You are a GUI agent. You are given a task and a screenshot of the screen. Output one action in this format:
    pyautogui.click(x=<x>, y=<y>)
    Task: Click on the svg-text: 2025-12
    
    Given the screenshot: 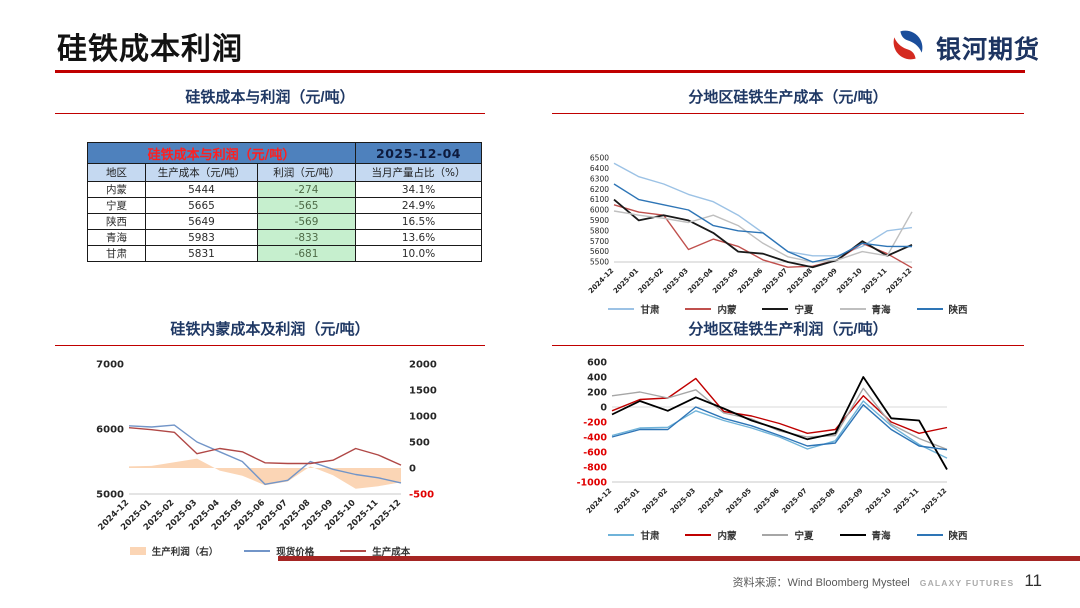 What is the action you would take?
    pyautogui.click(x=899, y=281)
    